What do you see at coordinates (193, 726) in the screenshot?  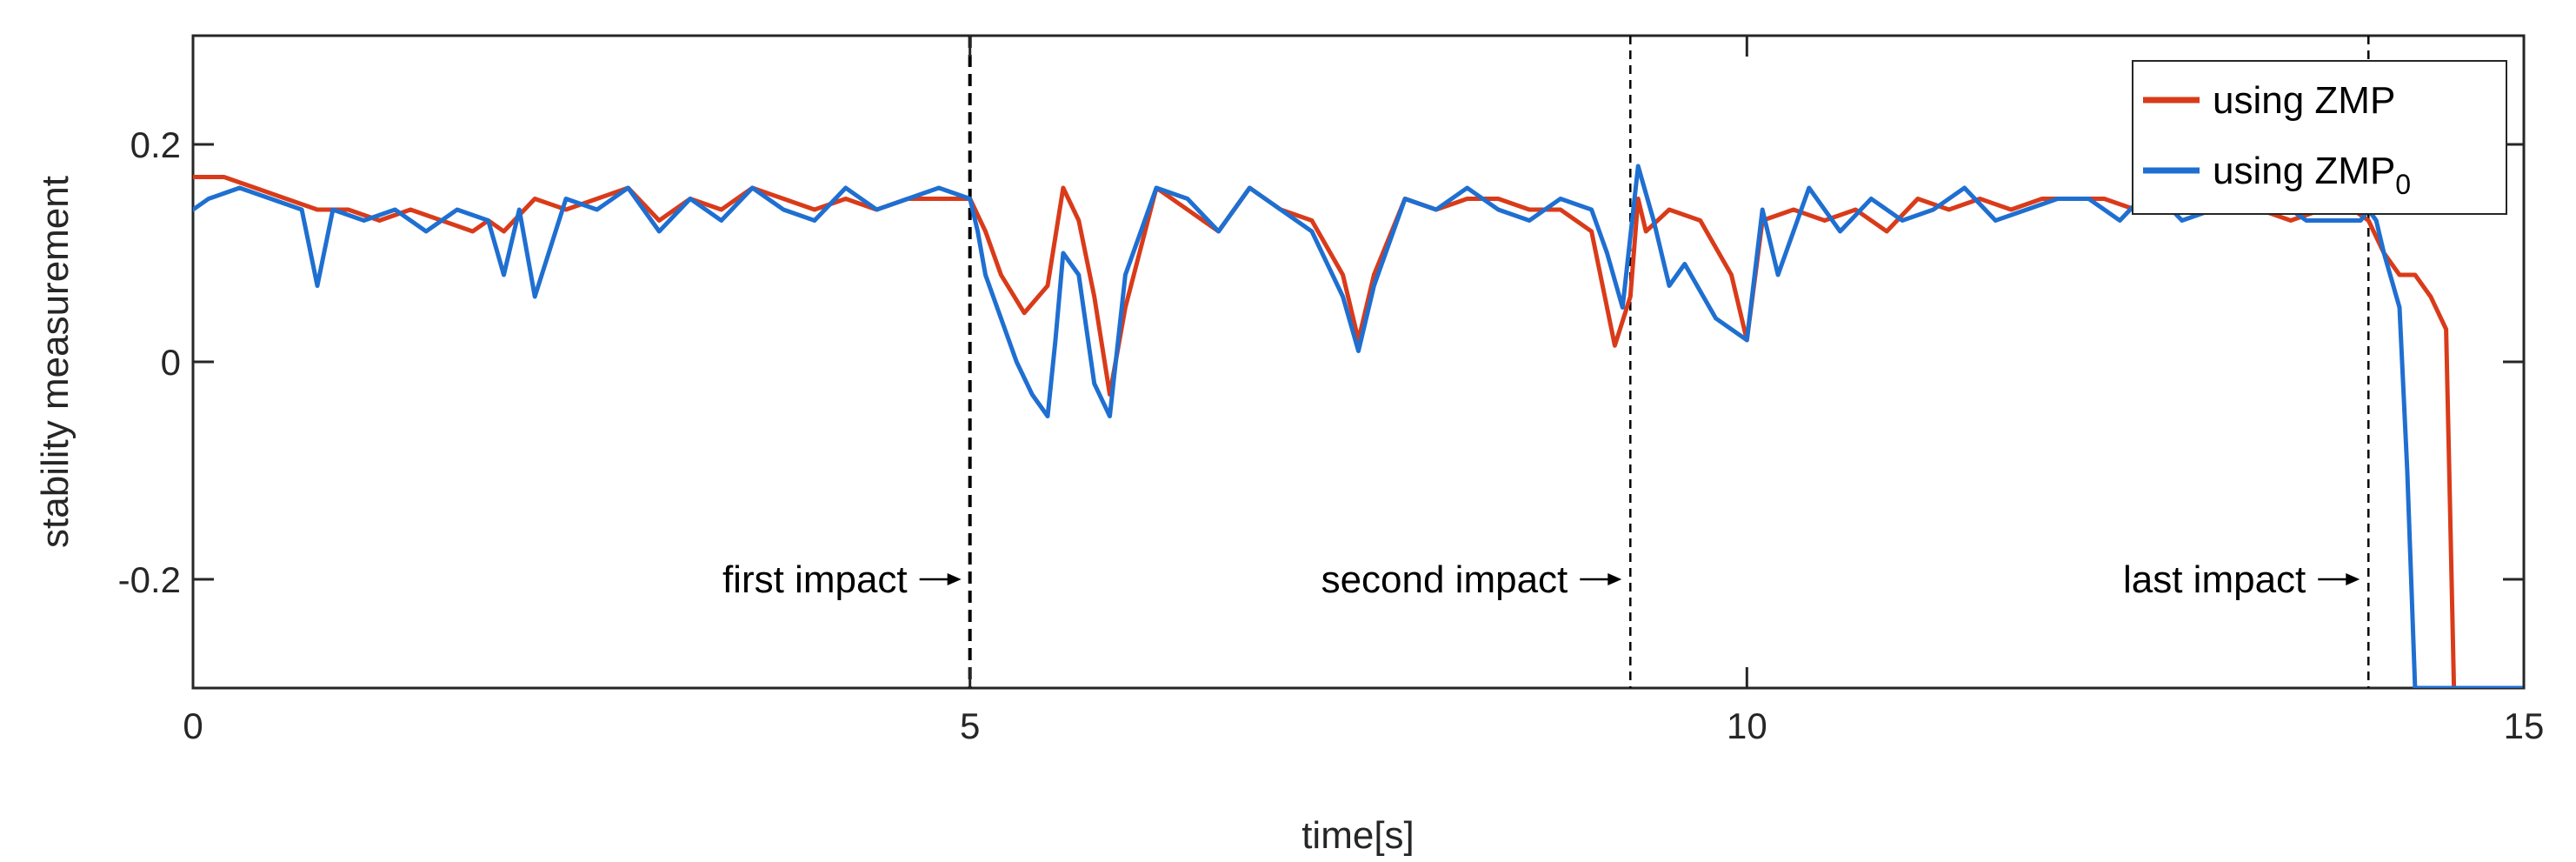 I see `x-tick-label: 0` at bounding box center [193, 726].